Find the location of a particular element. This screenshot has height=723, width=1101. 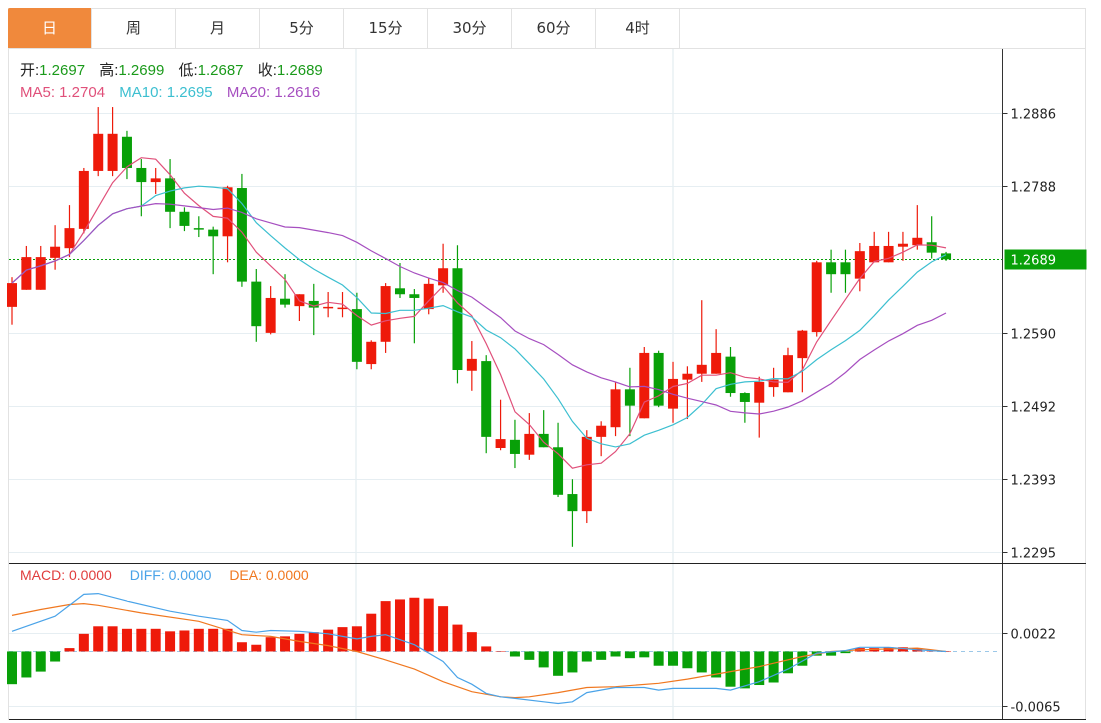

diff-line is located at coordinates (479, 648).